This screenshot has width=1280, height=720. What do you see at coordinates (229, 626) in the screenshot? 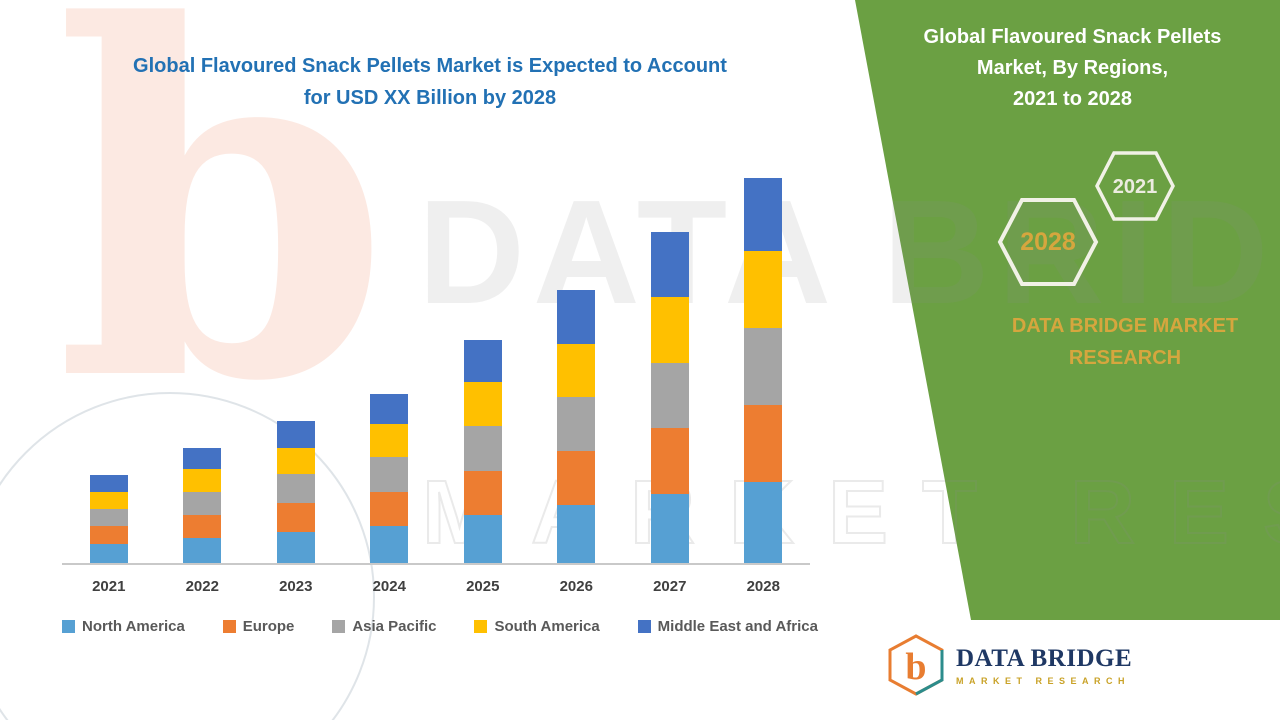
I see `legend-swatch-europe` at bounding box center [229, 626].